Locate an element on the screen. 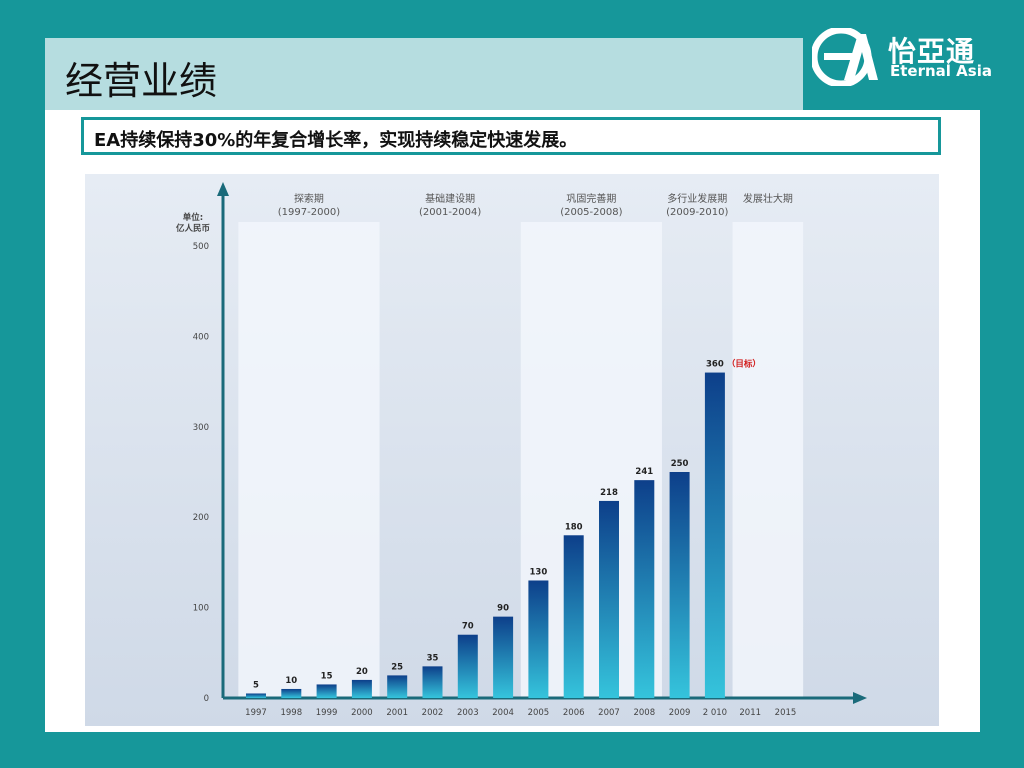 This screenshot has height=768, width=1024. x-tick-label: 2015 is located at coordinates (786, 713).